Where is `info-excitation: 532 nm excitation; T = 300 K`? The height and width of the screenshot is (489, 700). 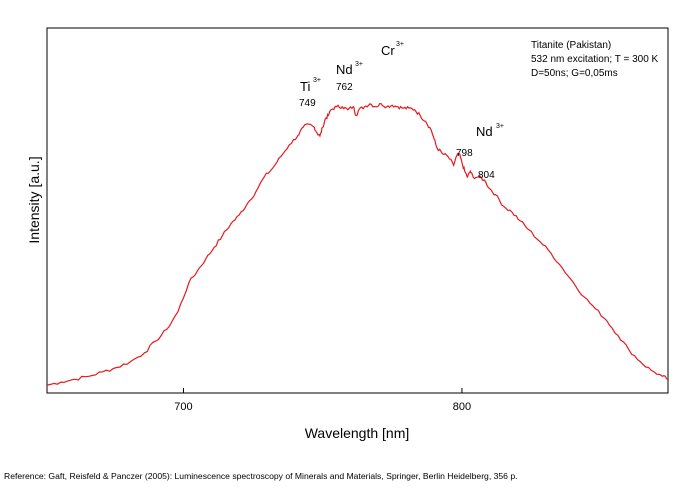
info-excitation: 532 nm excitation; T = 300 K is located at coordinates (595, 59).